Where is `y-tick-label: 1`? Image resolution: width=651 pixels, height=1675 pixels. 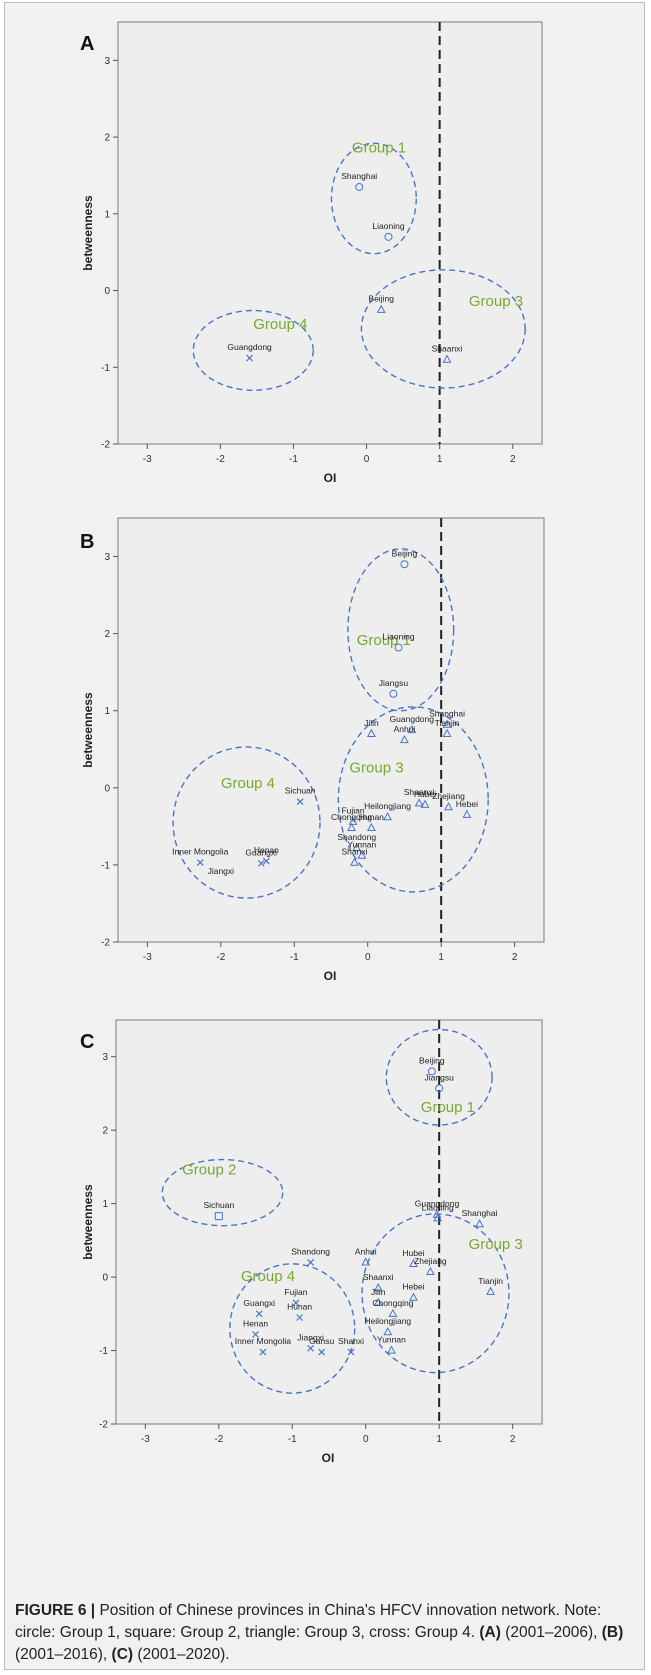 y-tick-label: 1 is located at coordinates (107, 711).